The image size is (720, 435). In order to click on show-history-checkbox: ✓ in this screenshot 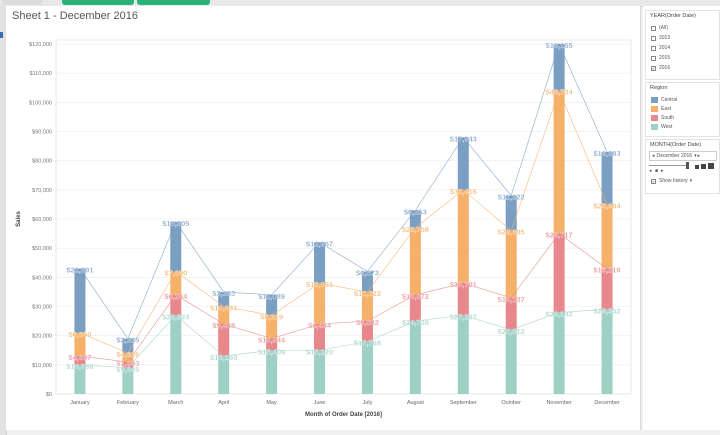, I will do `click(653, 181)`.